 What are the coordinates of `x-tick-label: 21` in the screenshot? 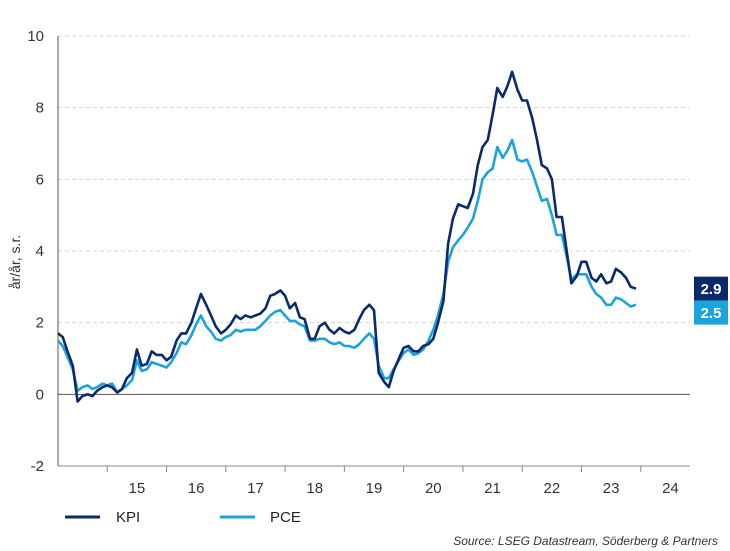 It's located at (492, 488).